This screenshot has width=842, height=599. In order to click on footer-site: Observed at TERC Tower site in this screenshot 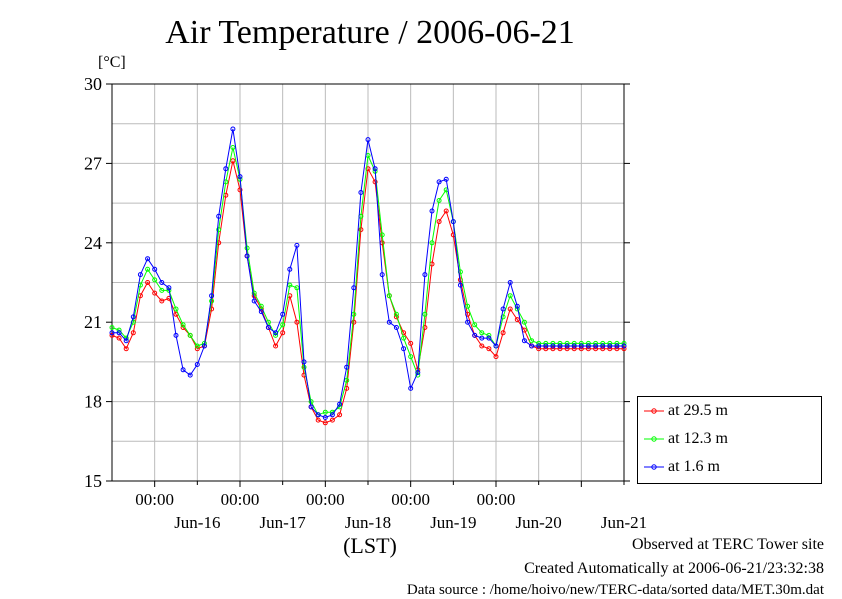, I will do `click(727, 544)`.